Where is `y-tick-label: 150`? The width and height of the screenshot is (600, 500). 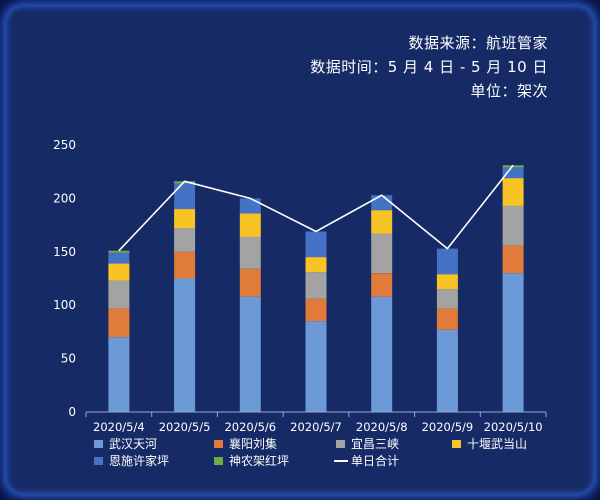 y-tick-label: 150 is located at coordinates (64, 252).